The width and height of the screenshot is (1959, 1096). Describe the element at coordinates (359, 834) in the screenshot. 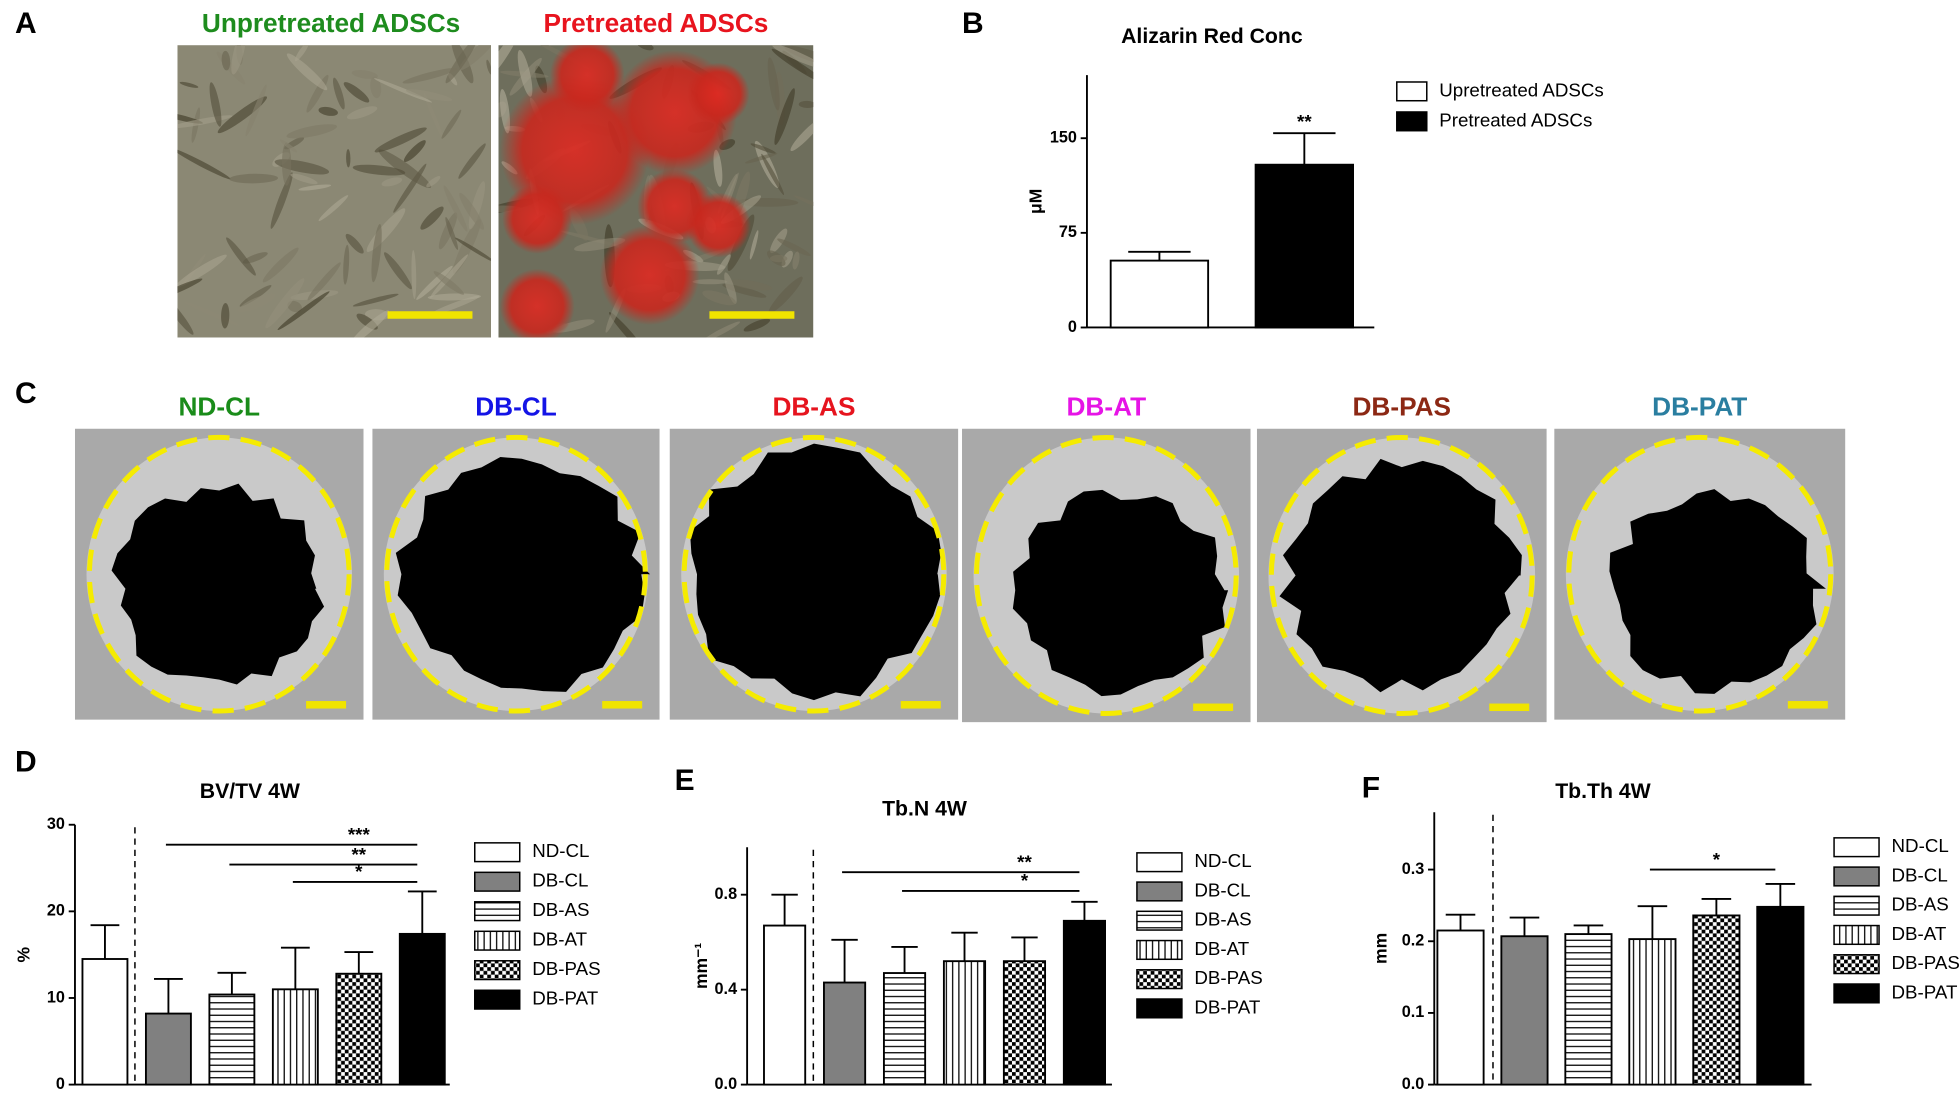

I see `significance: ***` at that location.